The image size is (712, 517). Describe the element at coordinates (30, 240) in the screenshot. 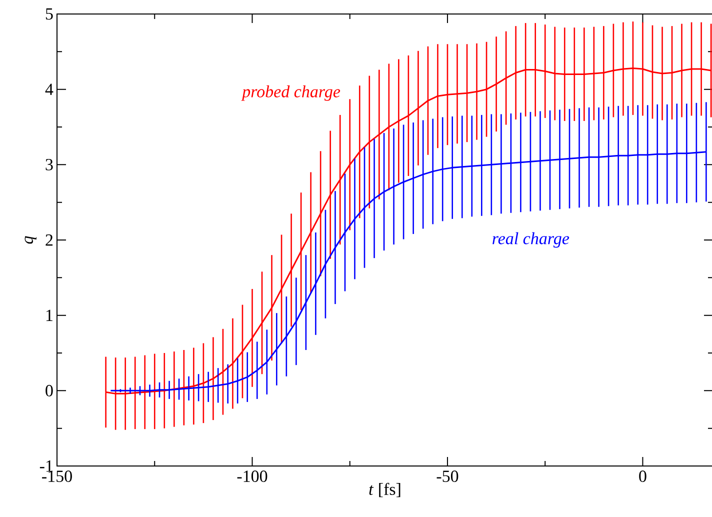

I see `y-axis-title: q` at that location.